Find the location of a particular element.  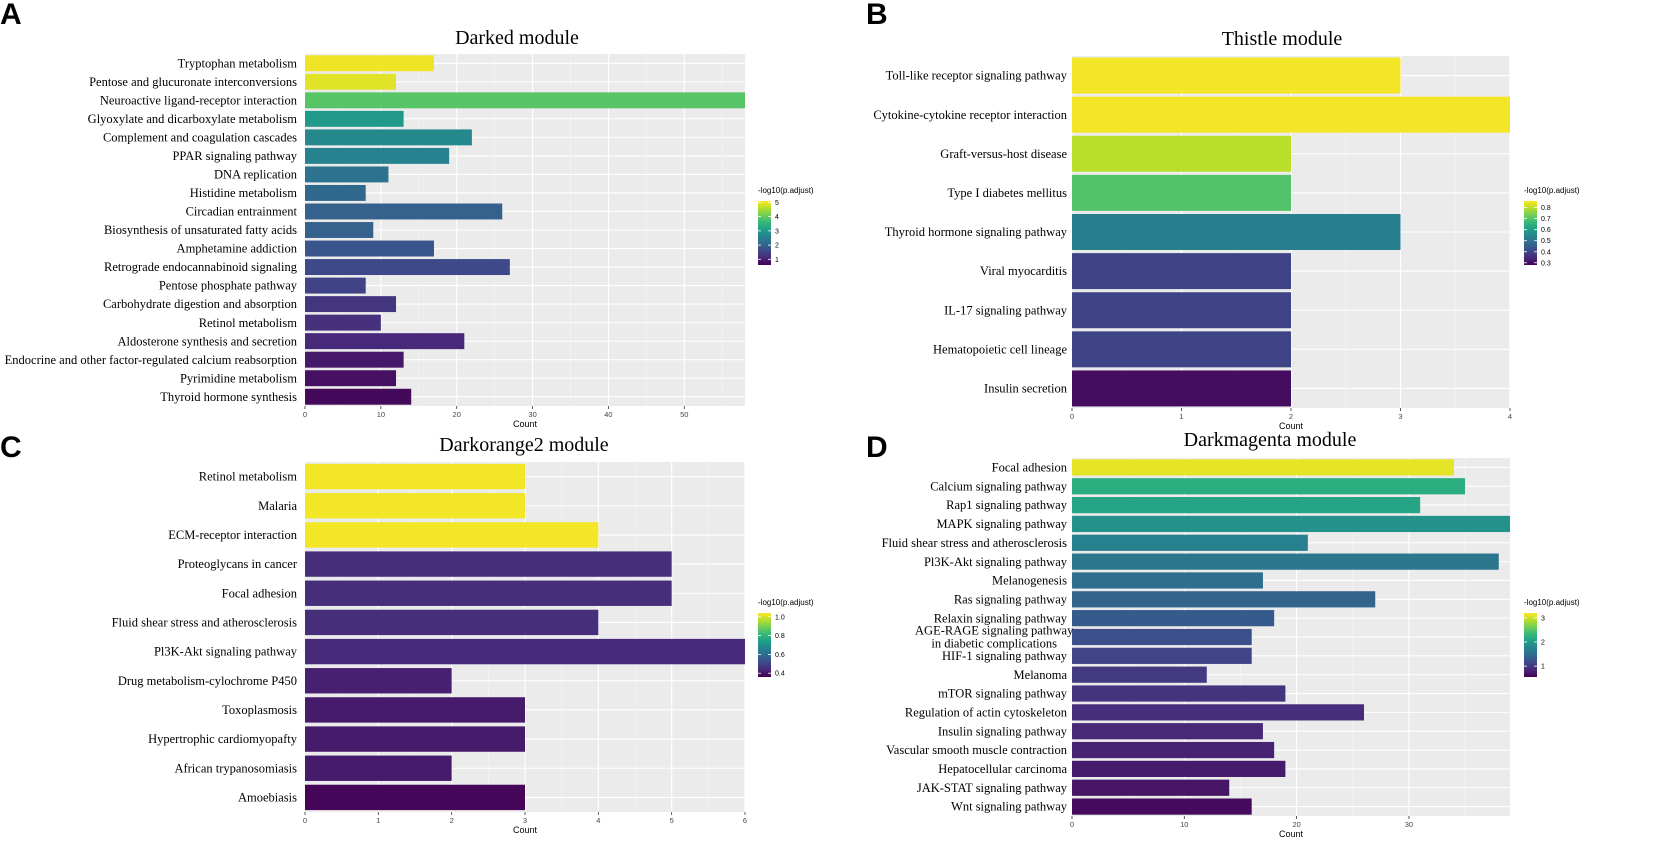

bar-histidine-metabolism is located at coordinates (335, 192).